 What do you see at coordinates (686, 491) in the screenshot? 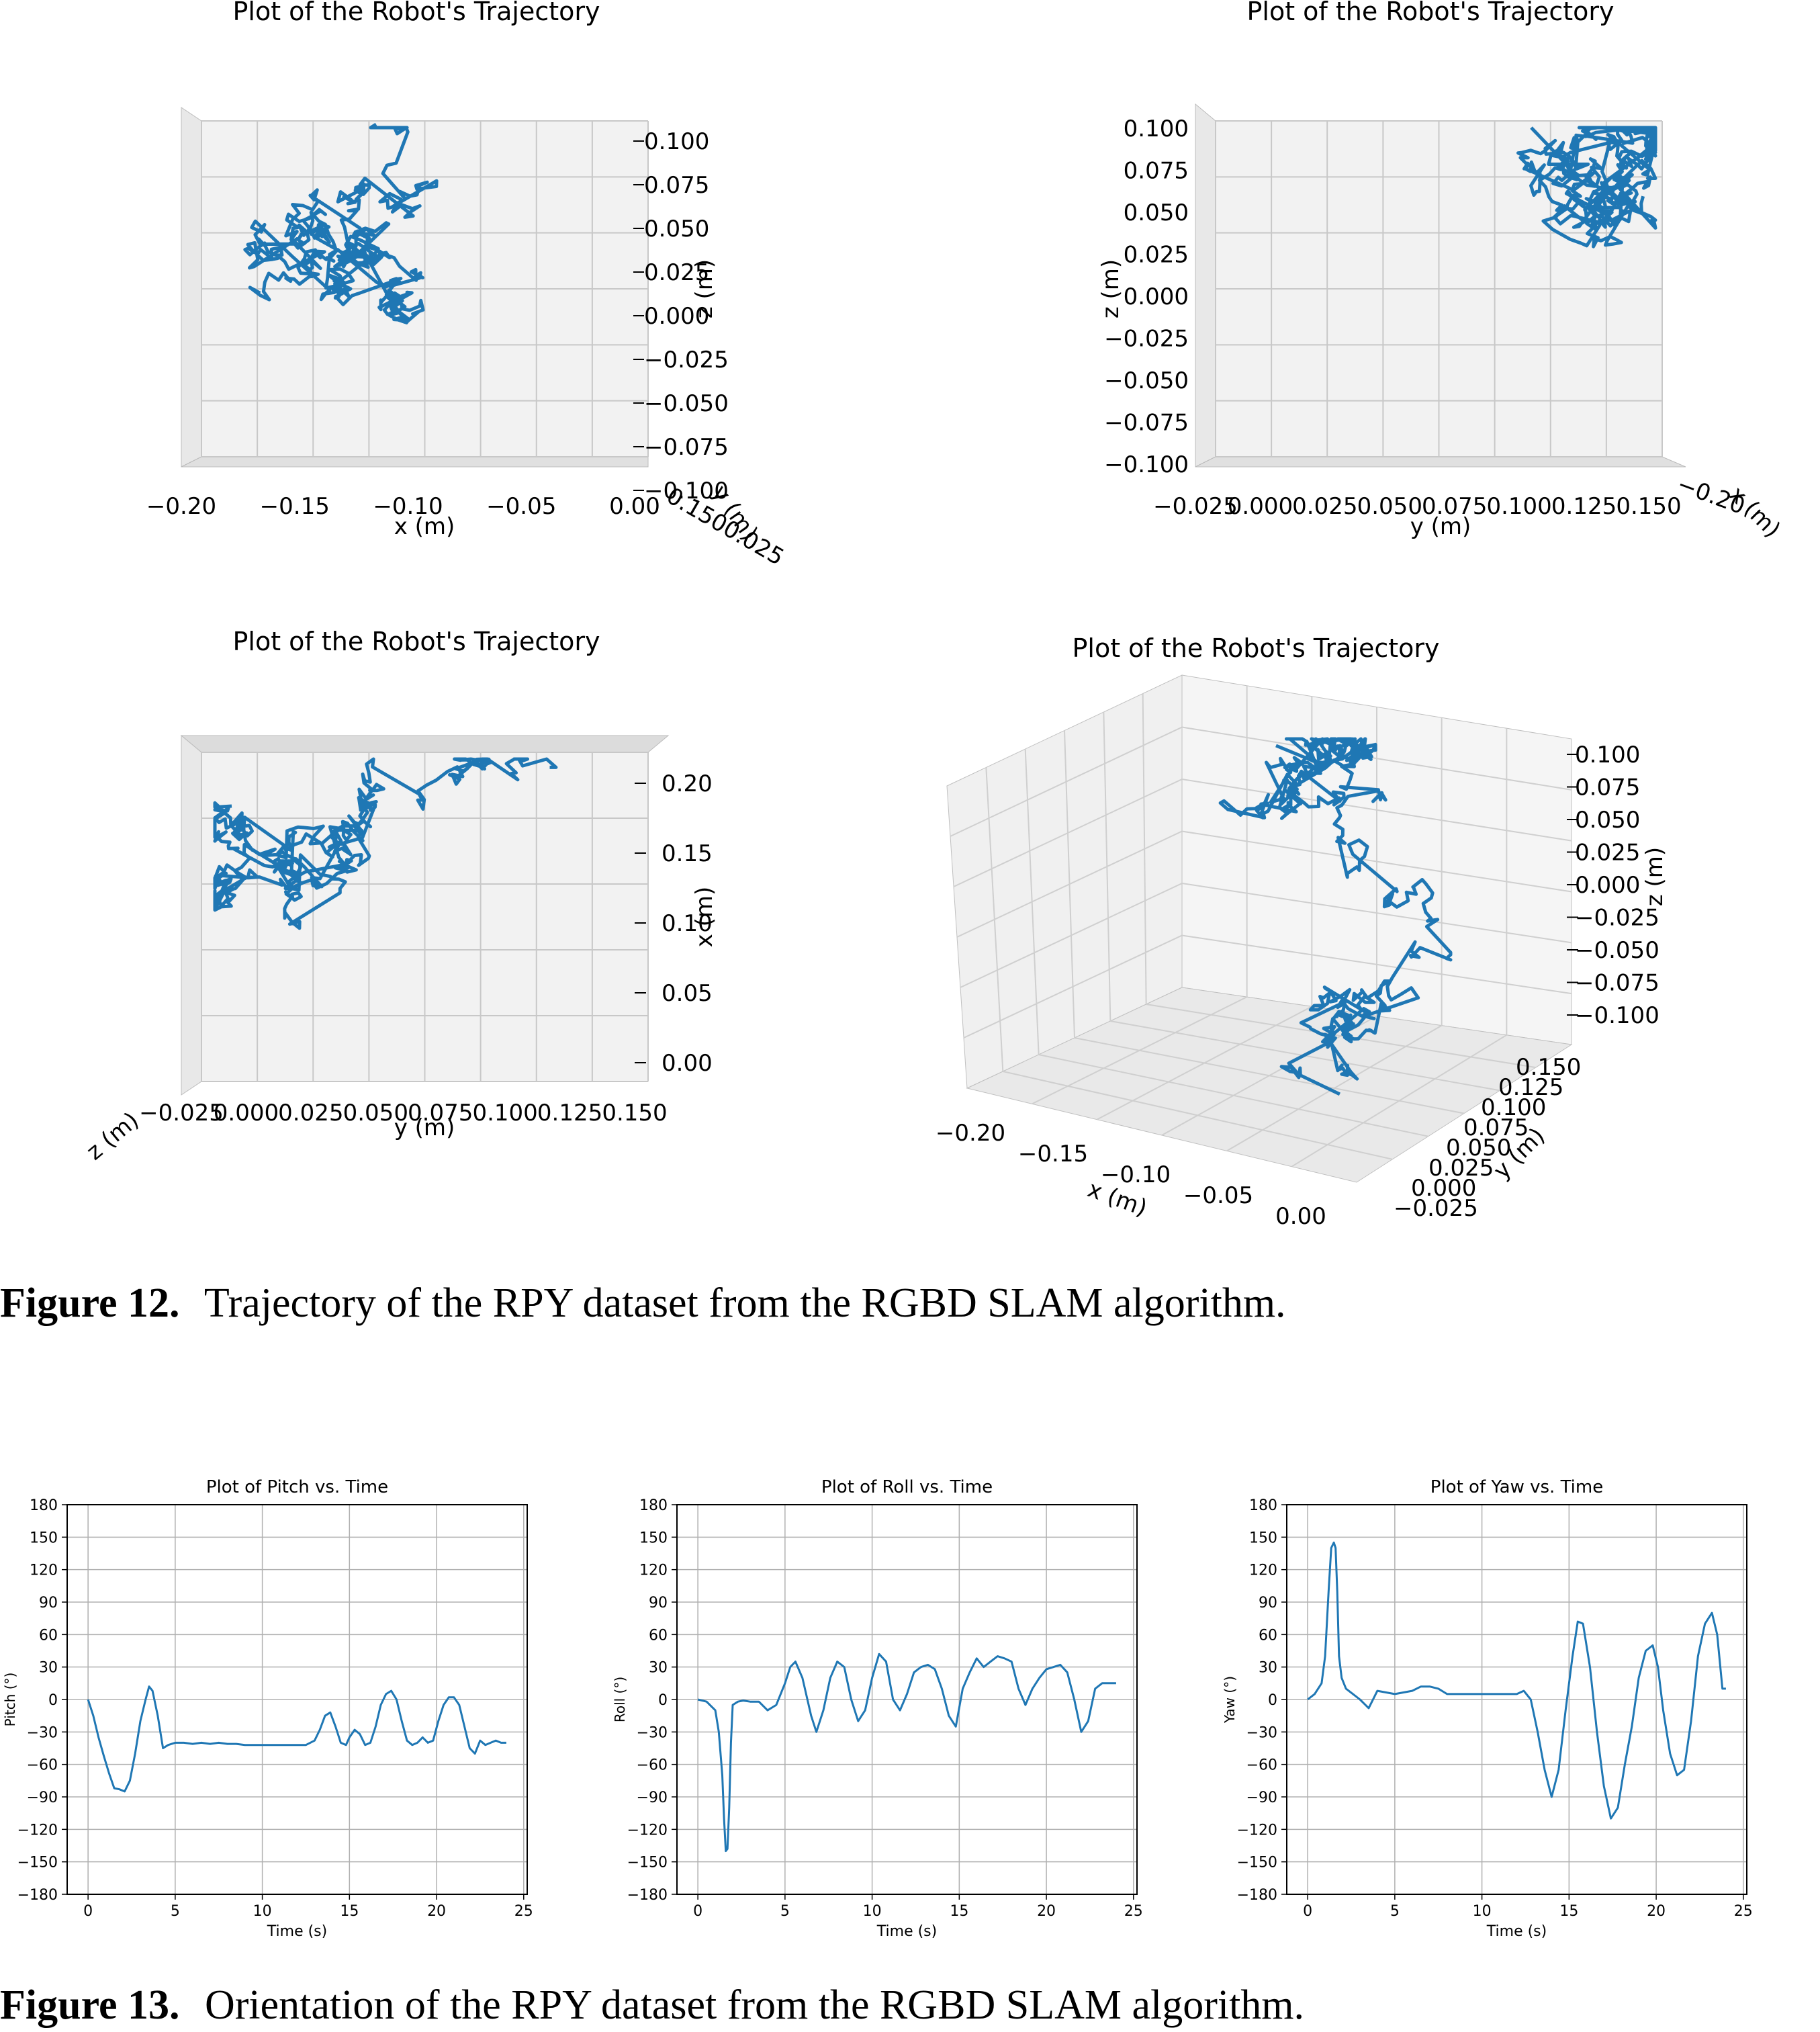
I see `y-tick-label: −0.100` at bounding box center [686, 491].